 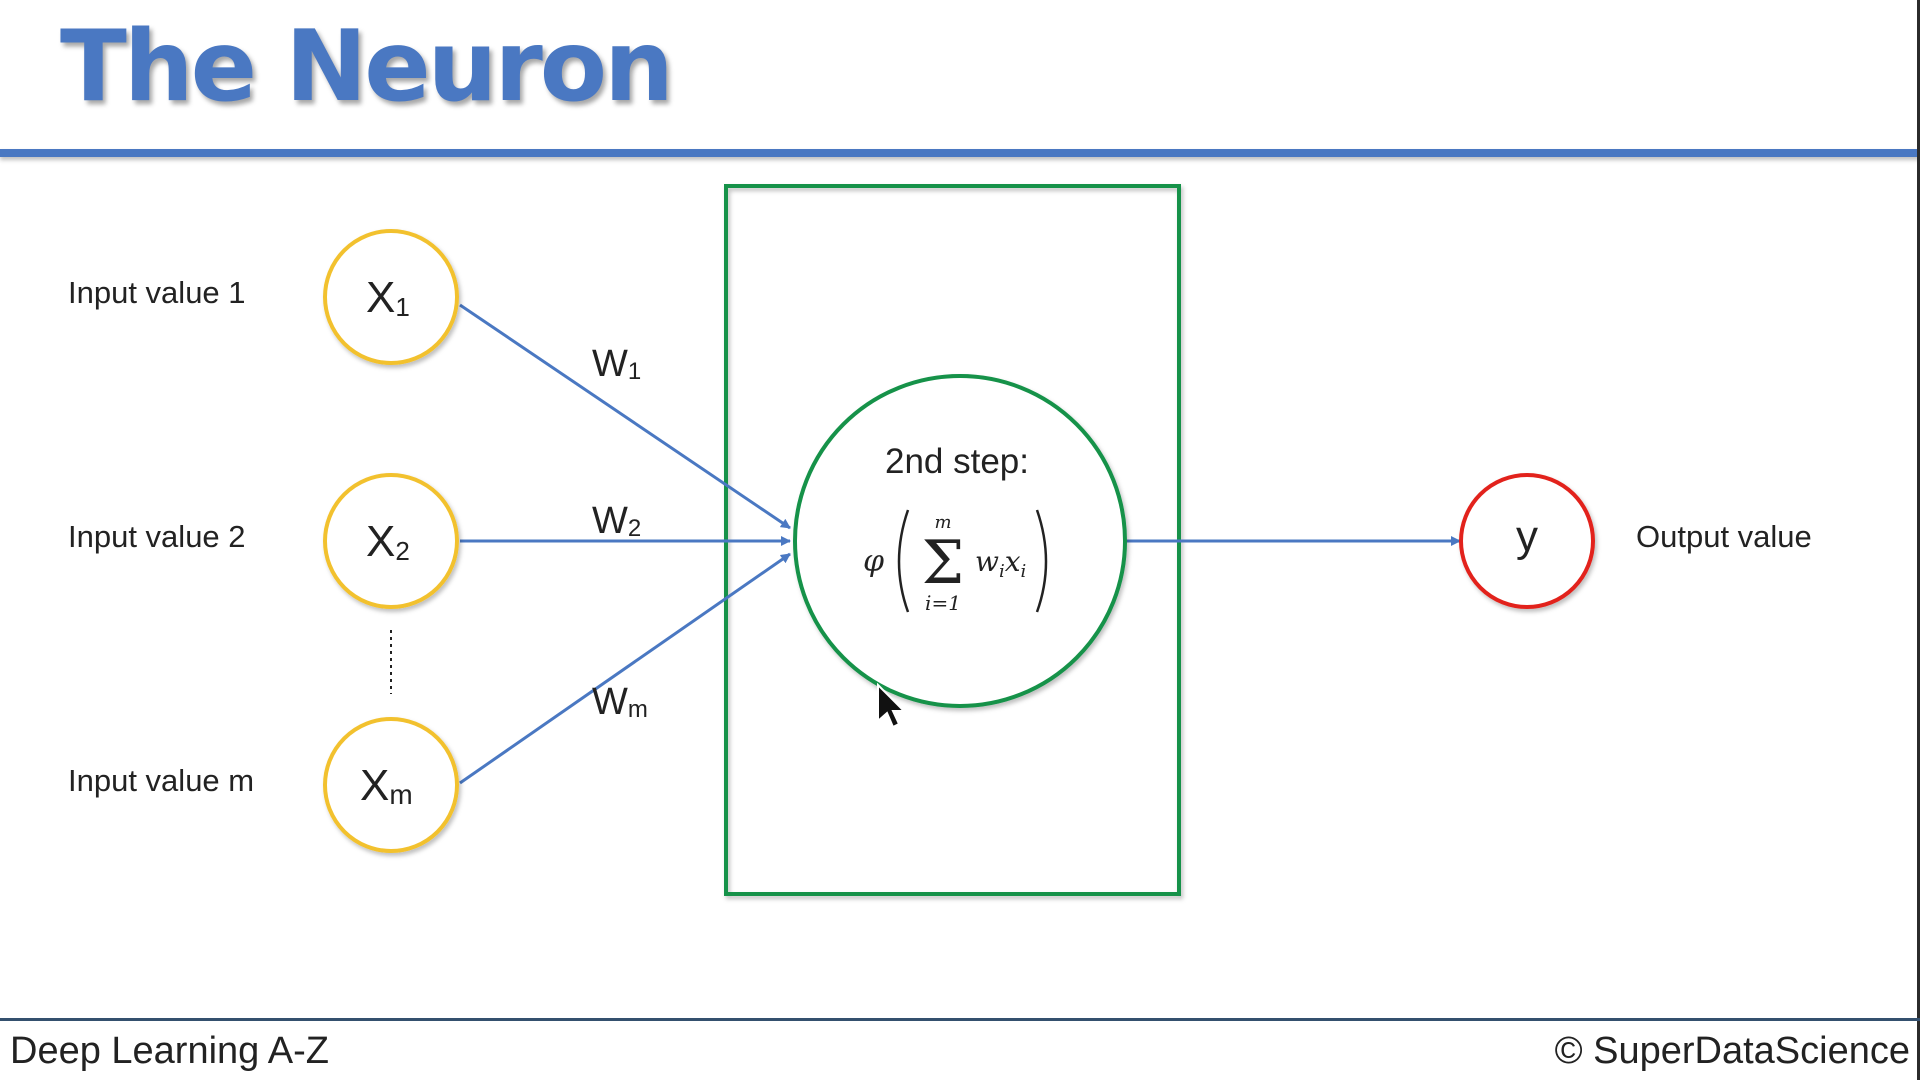 What do you see at coordinates (161, 780) in the screenshot?
I see `input-label-m: Input value m` at bounding box center [161, 780].